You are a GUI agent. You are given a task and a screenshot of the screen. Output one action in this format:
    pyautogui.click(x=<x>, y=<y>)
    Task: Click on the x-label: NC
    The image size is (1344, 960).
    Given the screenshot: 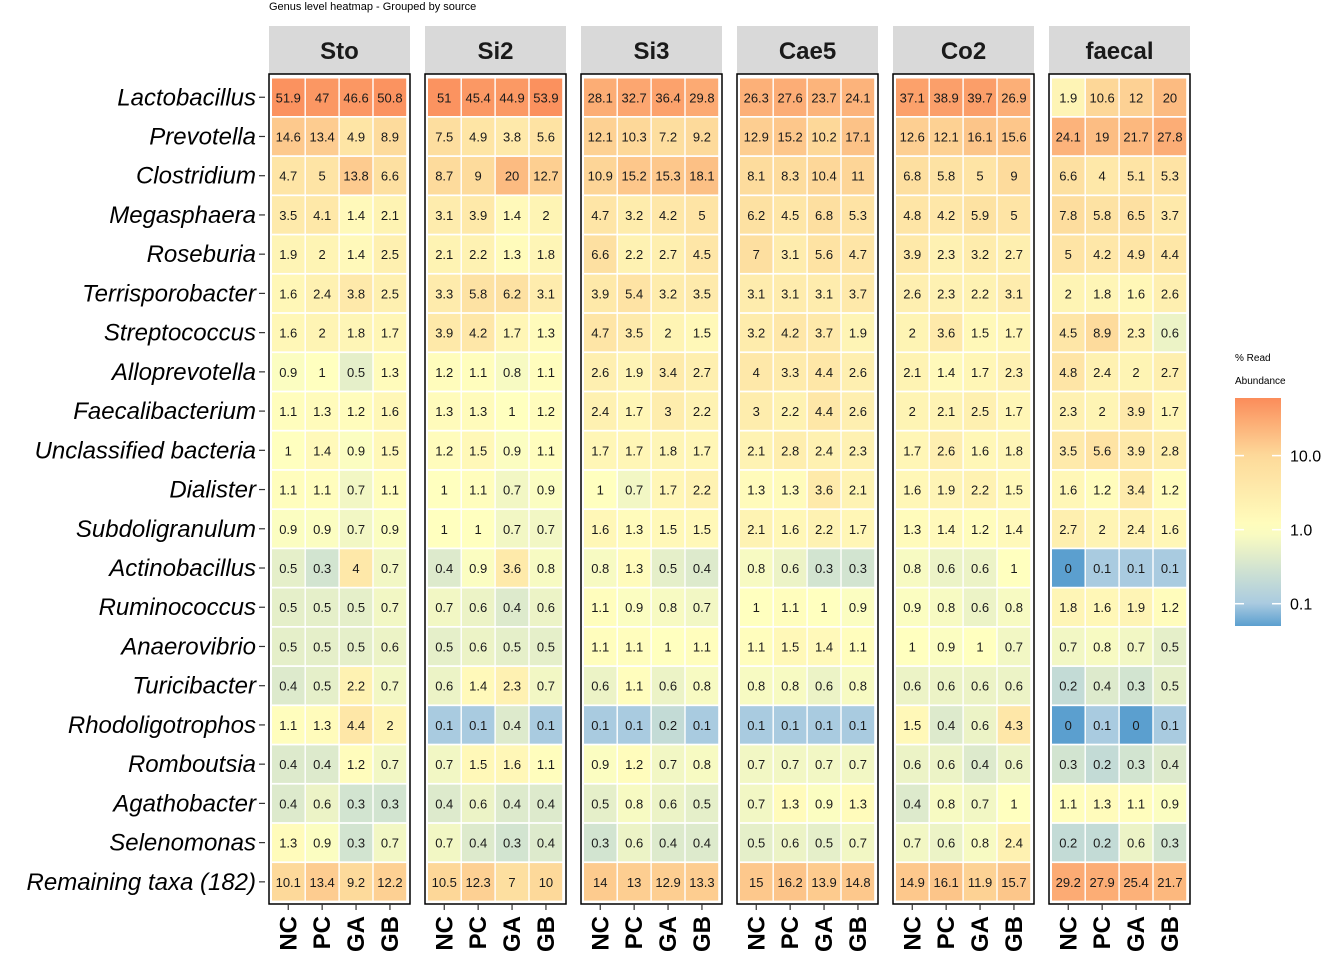 What is the action you would take?
    pyautogui.click(x=912, y=933)
    